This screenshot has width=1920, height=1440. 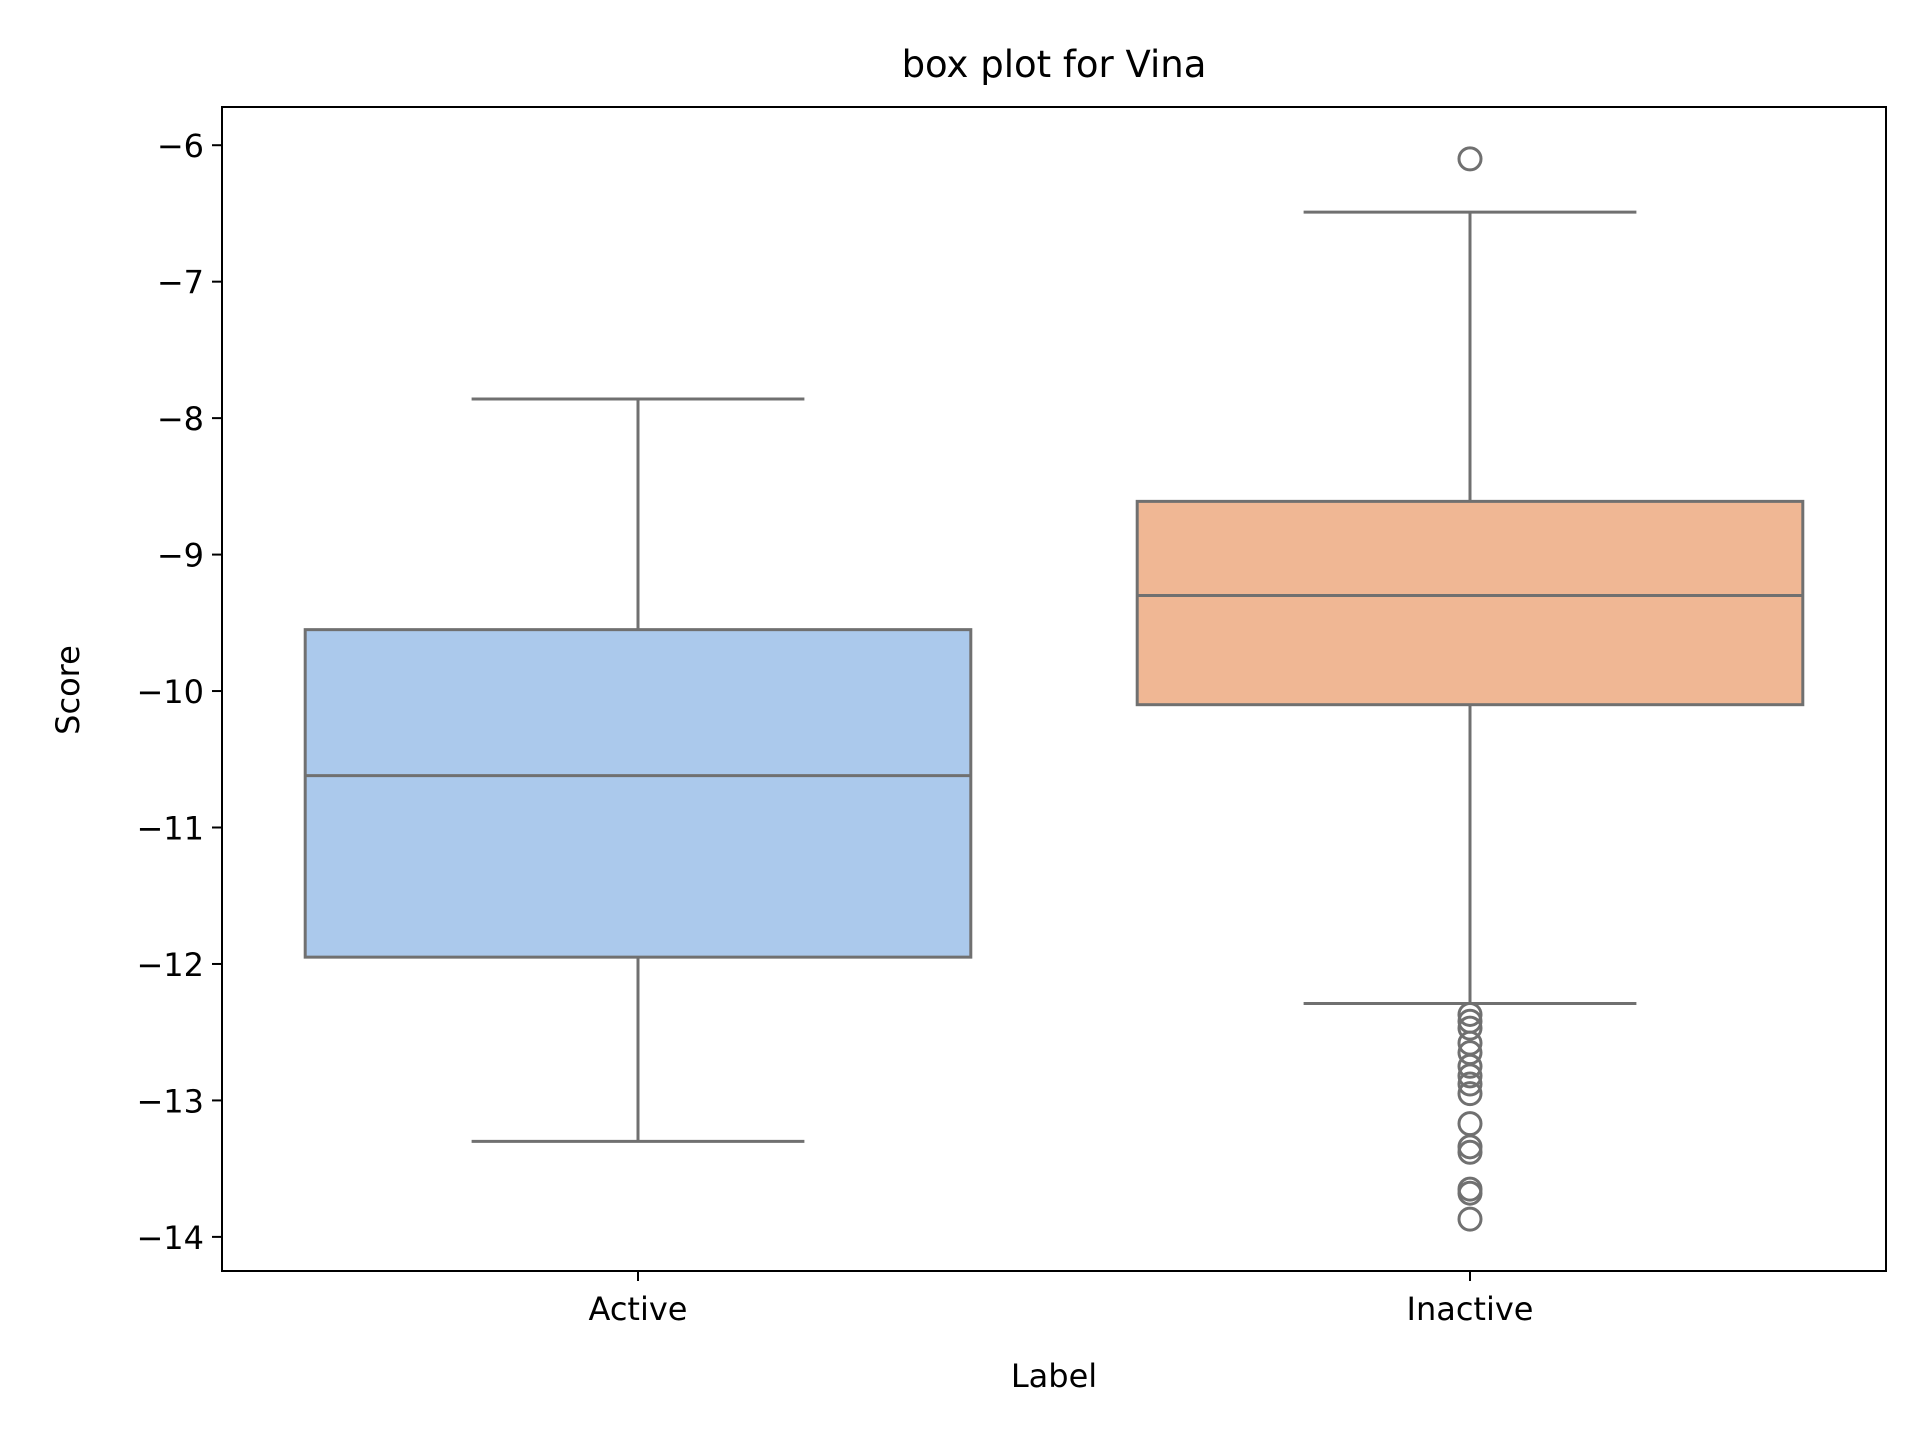 What do you see at coordinates (180, 283) in the screenshot?
I see `y-tick-label: −7` at bounding box center [180, 283].